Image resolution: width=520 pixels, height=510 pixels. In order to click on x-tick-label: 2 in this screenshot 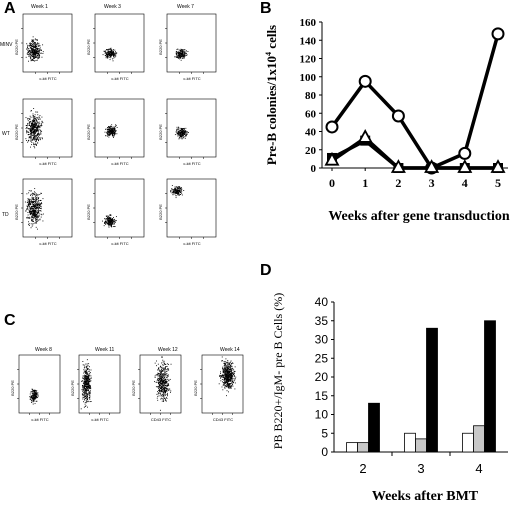, I will do `click(362, 468)`.